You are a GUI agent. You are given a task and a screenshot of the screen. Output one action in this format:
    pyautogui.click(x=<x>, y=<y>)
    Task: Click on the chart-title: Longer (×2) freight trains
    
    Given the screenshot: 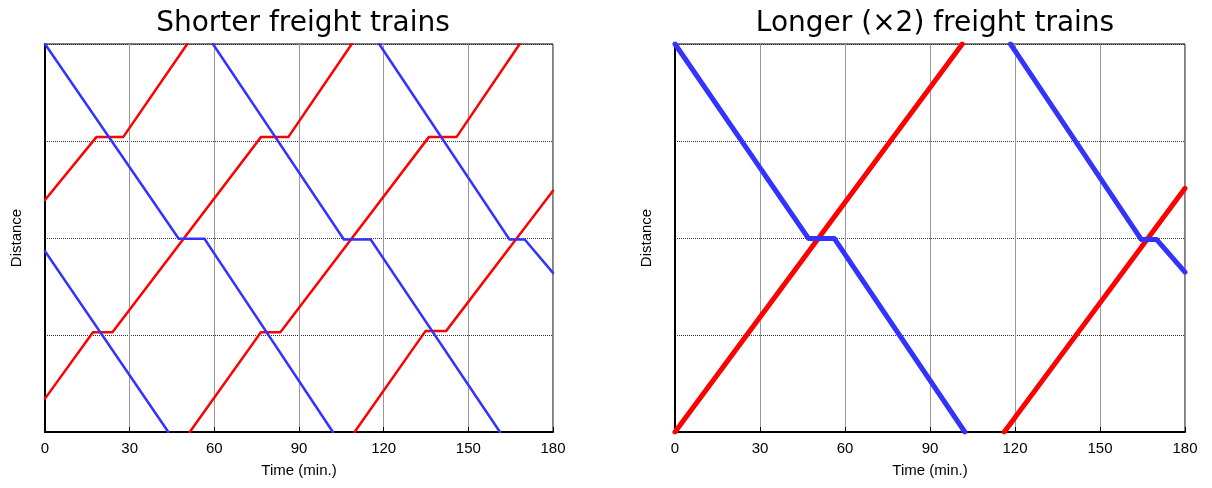 What is the action you would take?
    pyautogui.click(x=935, y=21)
    